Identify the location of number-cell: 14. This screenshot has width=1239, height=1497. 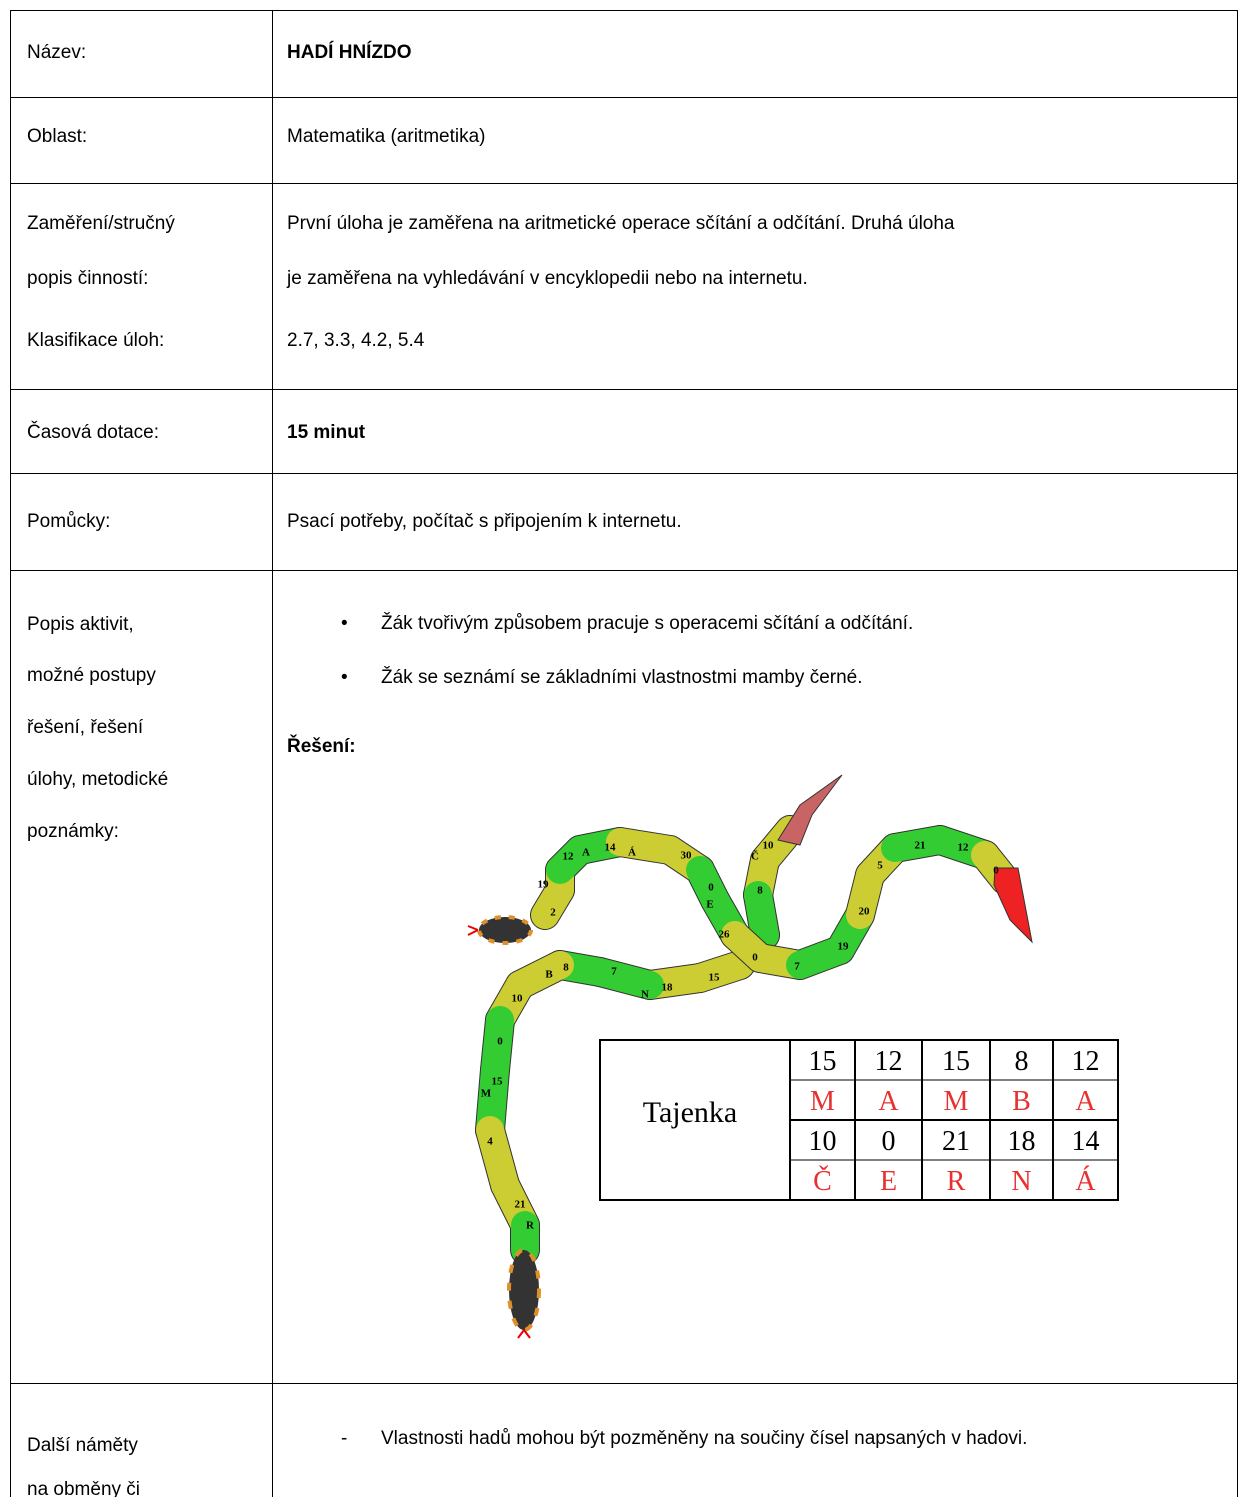
(1086, 1141).